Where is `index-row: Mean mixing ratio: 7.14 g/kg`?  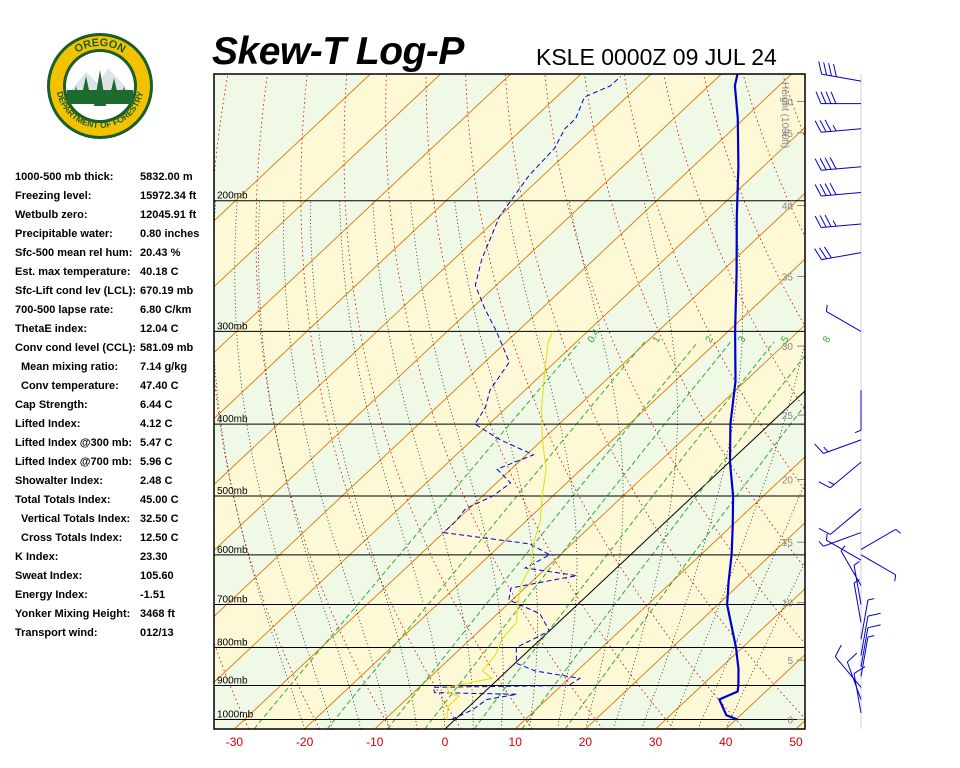 index-row: Mean mixing ratio: 7.14 g/kg is located at coordinates (115, 367).